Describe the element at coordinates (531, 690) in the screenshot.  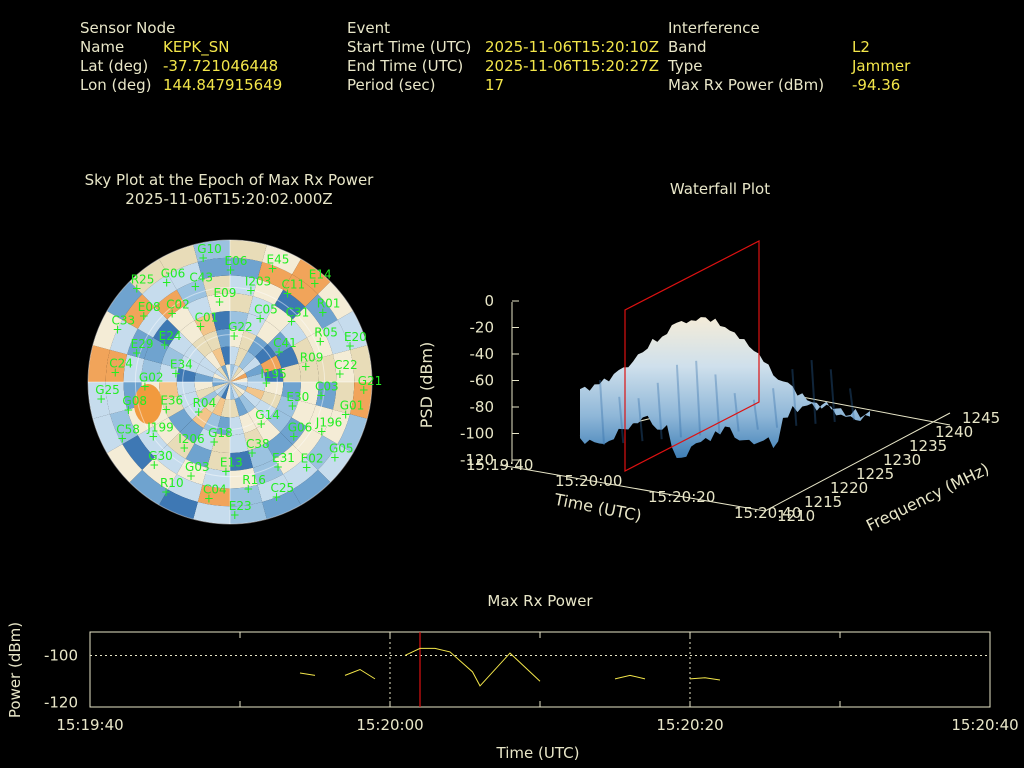
I see `power-chart-tick-labels: -100 -120 15:19:40 15:20:00 15:20:20 15:20:40` at that location.